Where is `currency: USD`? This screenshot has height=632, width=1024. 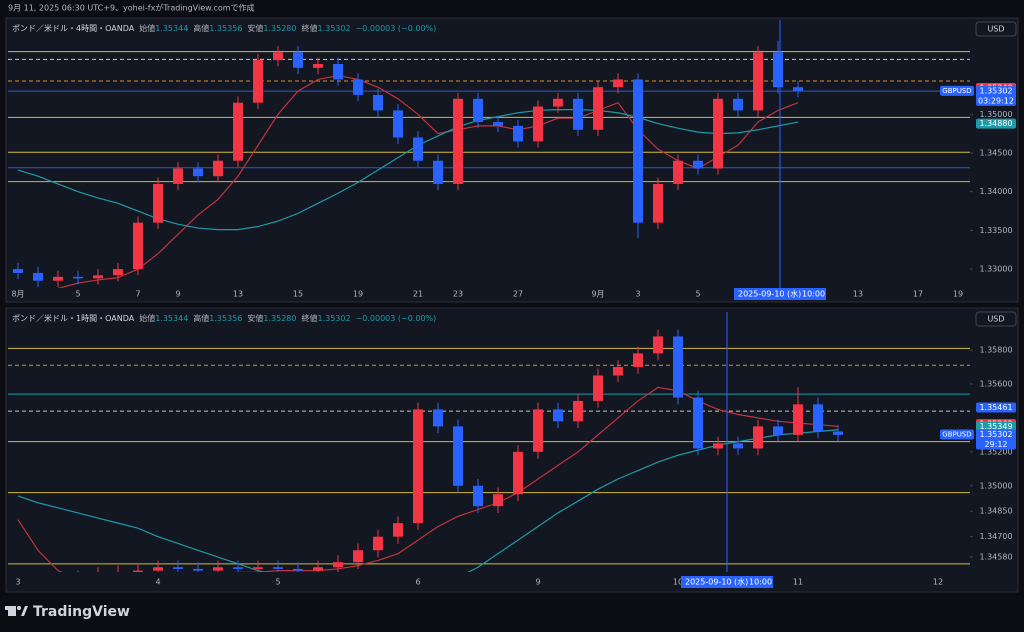
currency: USD is located at coordinates (995, 319).